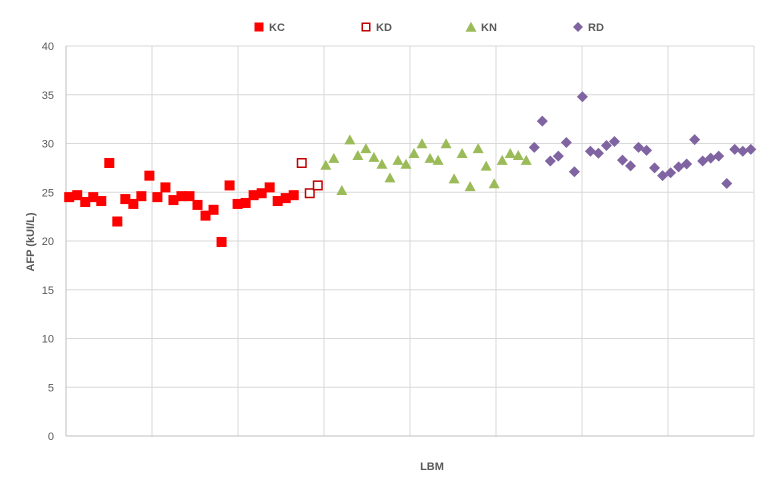 This screenshot has height=481, width=769. What do you see at coordinates (596, 28) in the screenshot?
I see `legend-label: RD` at bounding box center [596, 28].